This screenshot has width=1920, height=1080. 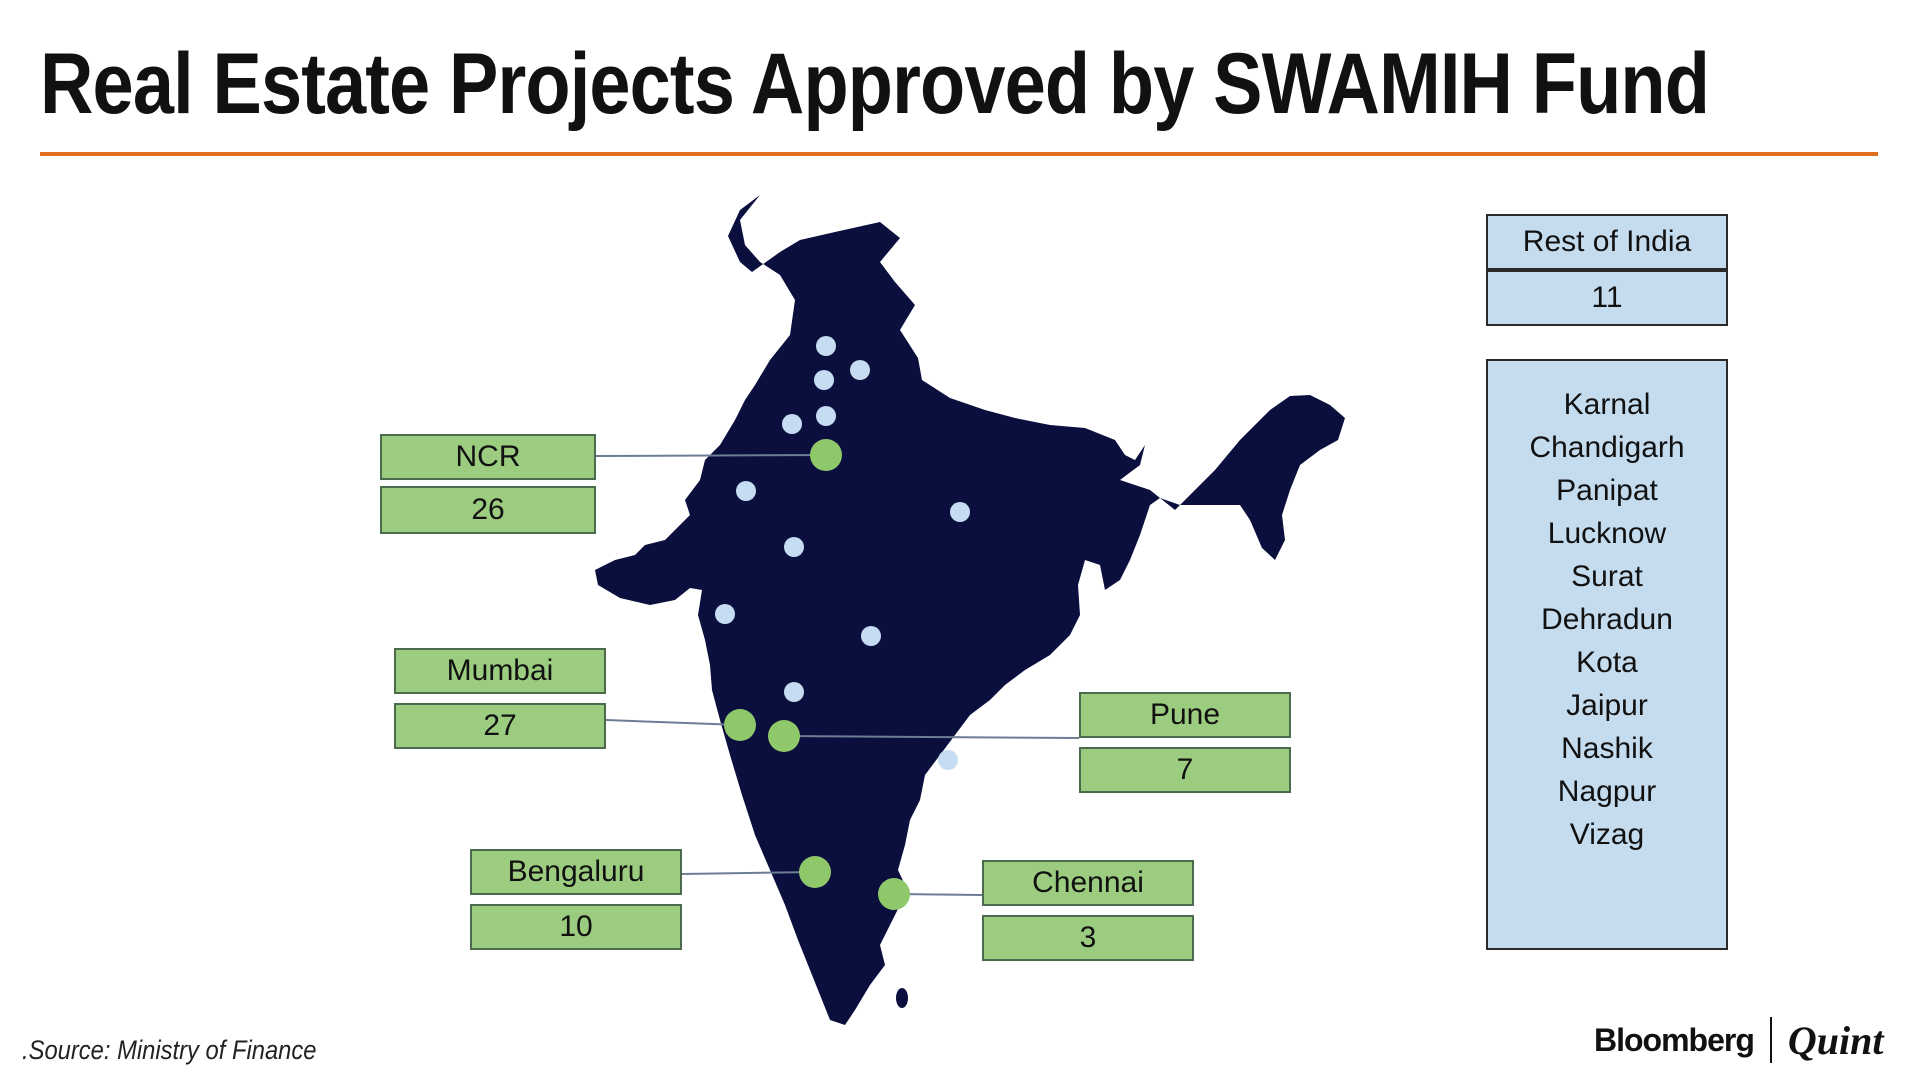 What do you see at coordinates (1607, 404) in the screenshot?
I see `city-list-item: Karnal` at bounding box center [1607, 404].